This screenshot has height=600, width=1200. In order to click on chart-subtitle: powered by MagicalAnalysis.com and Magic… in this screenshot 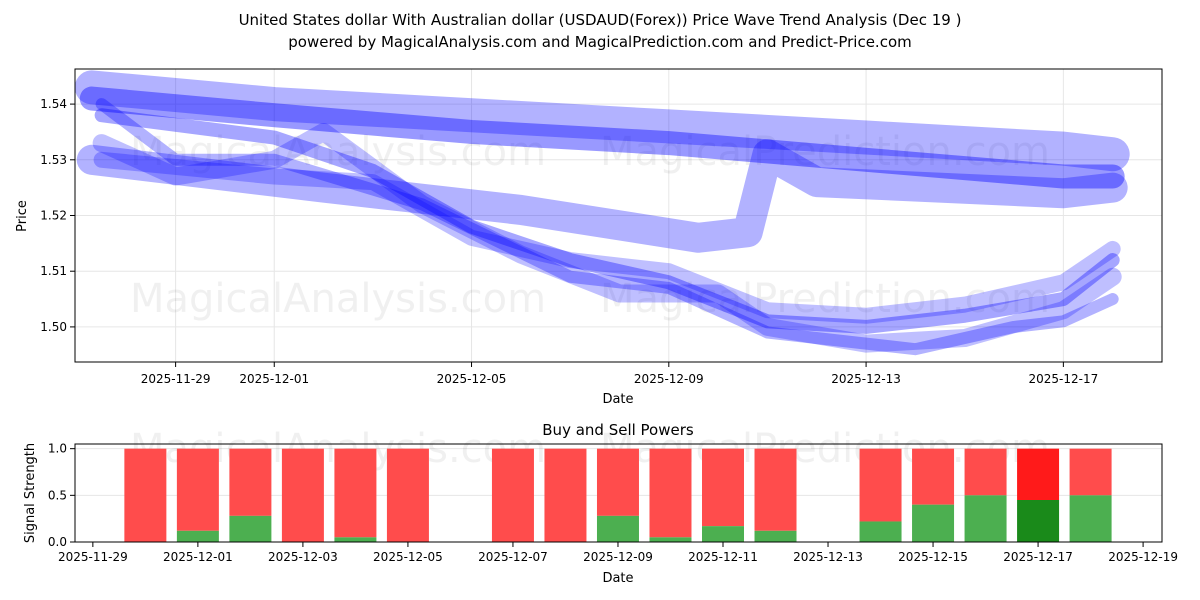, I will do `click(600, 42)`.